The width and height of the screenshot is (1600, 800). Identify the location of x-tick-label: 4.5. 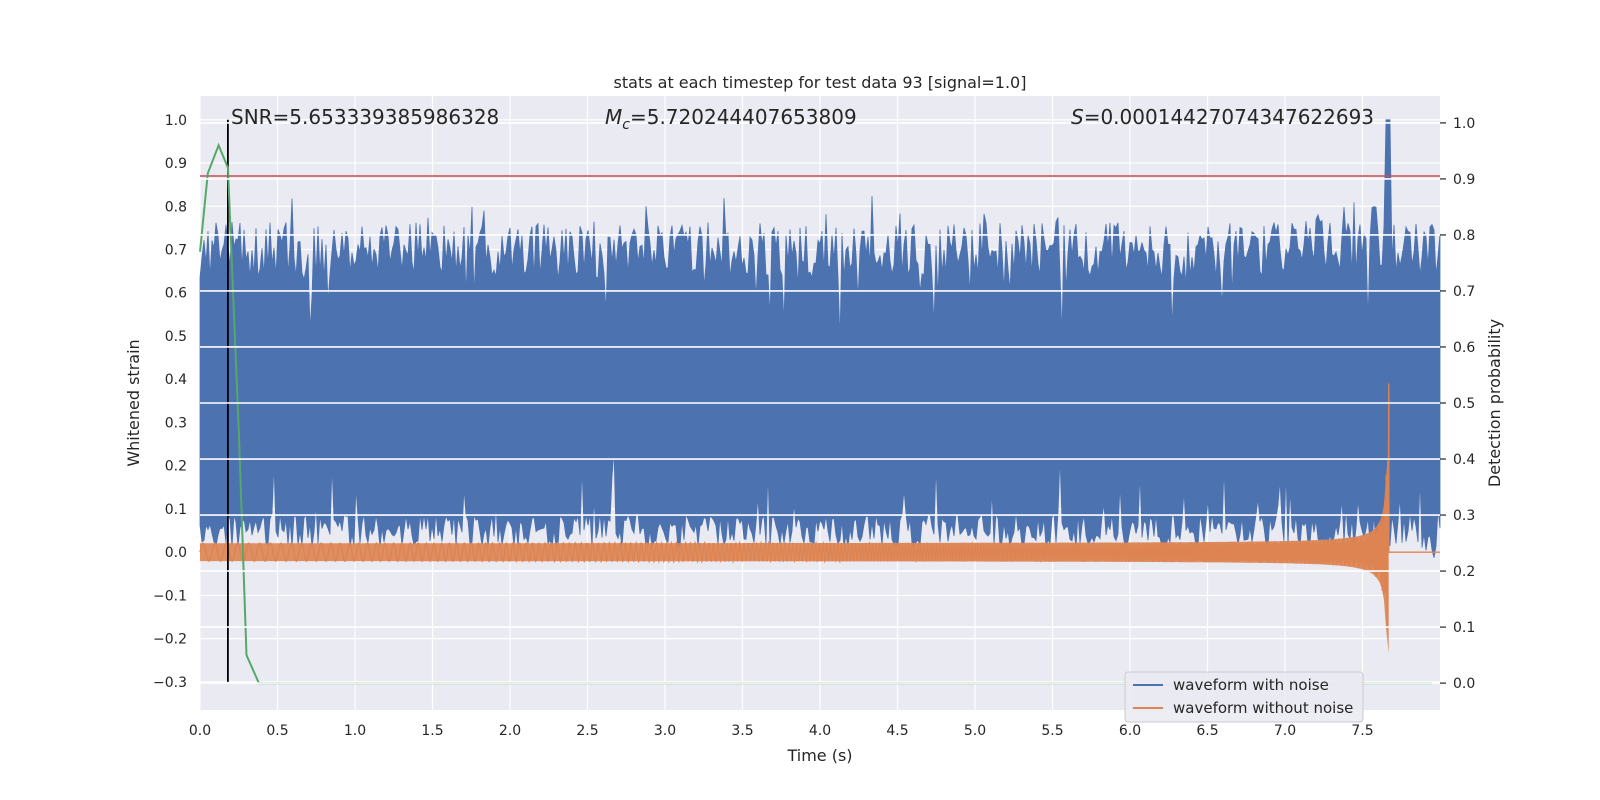
(897, 731).